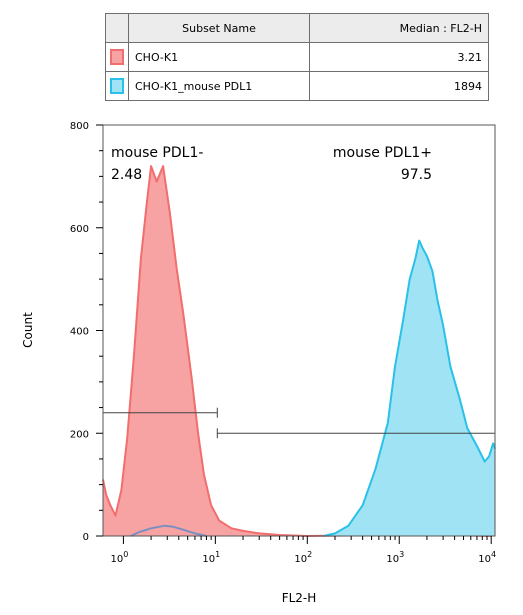 Image resolution: width=523 pixels, height=615 pixels. I want to click on legend-header-subset-name: Subset Name, so click(219, 28).